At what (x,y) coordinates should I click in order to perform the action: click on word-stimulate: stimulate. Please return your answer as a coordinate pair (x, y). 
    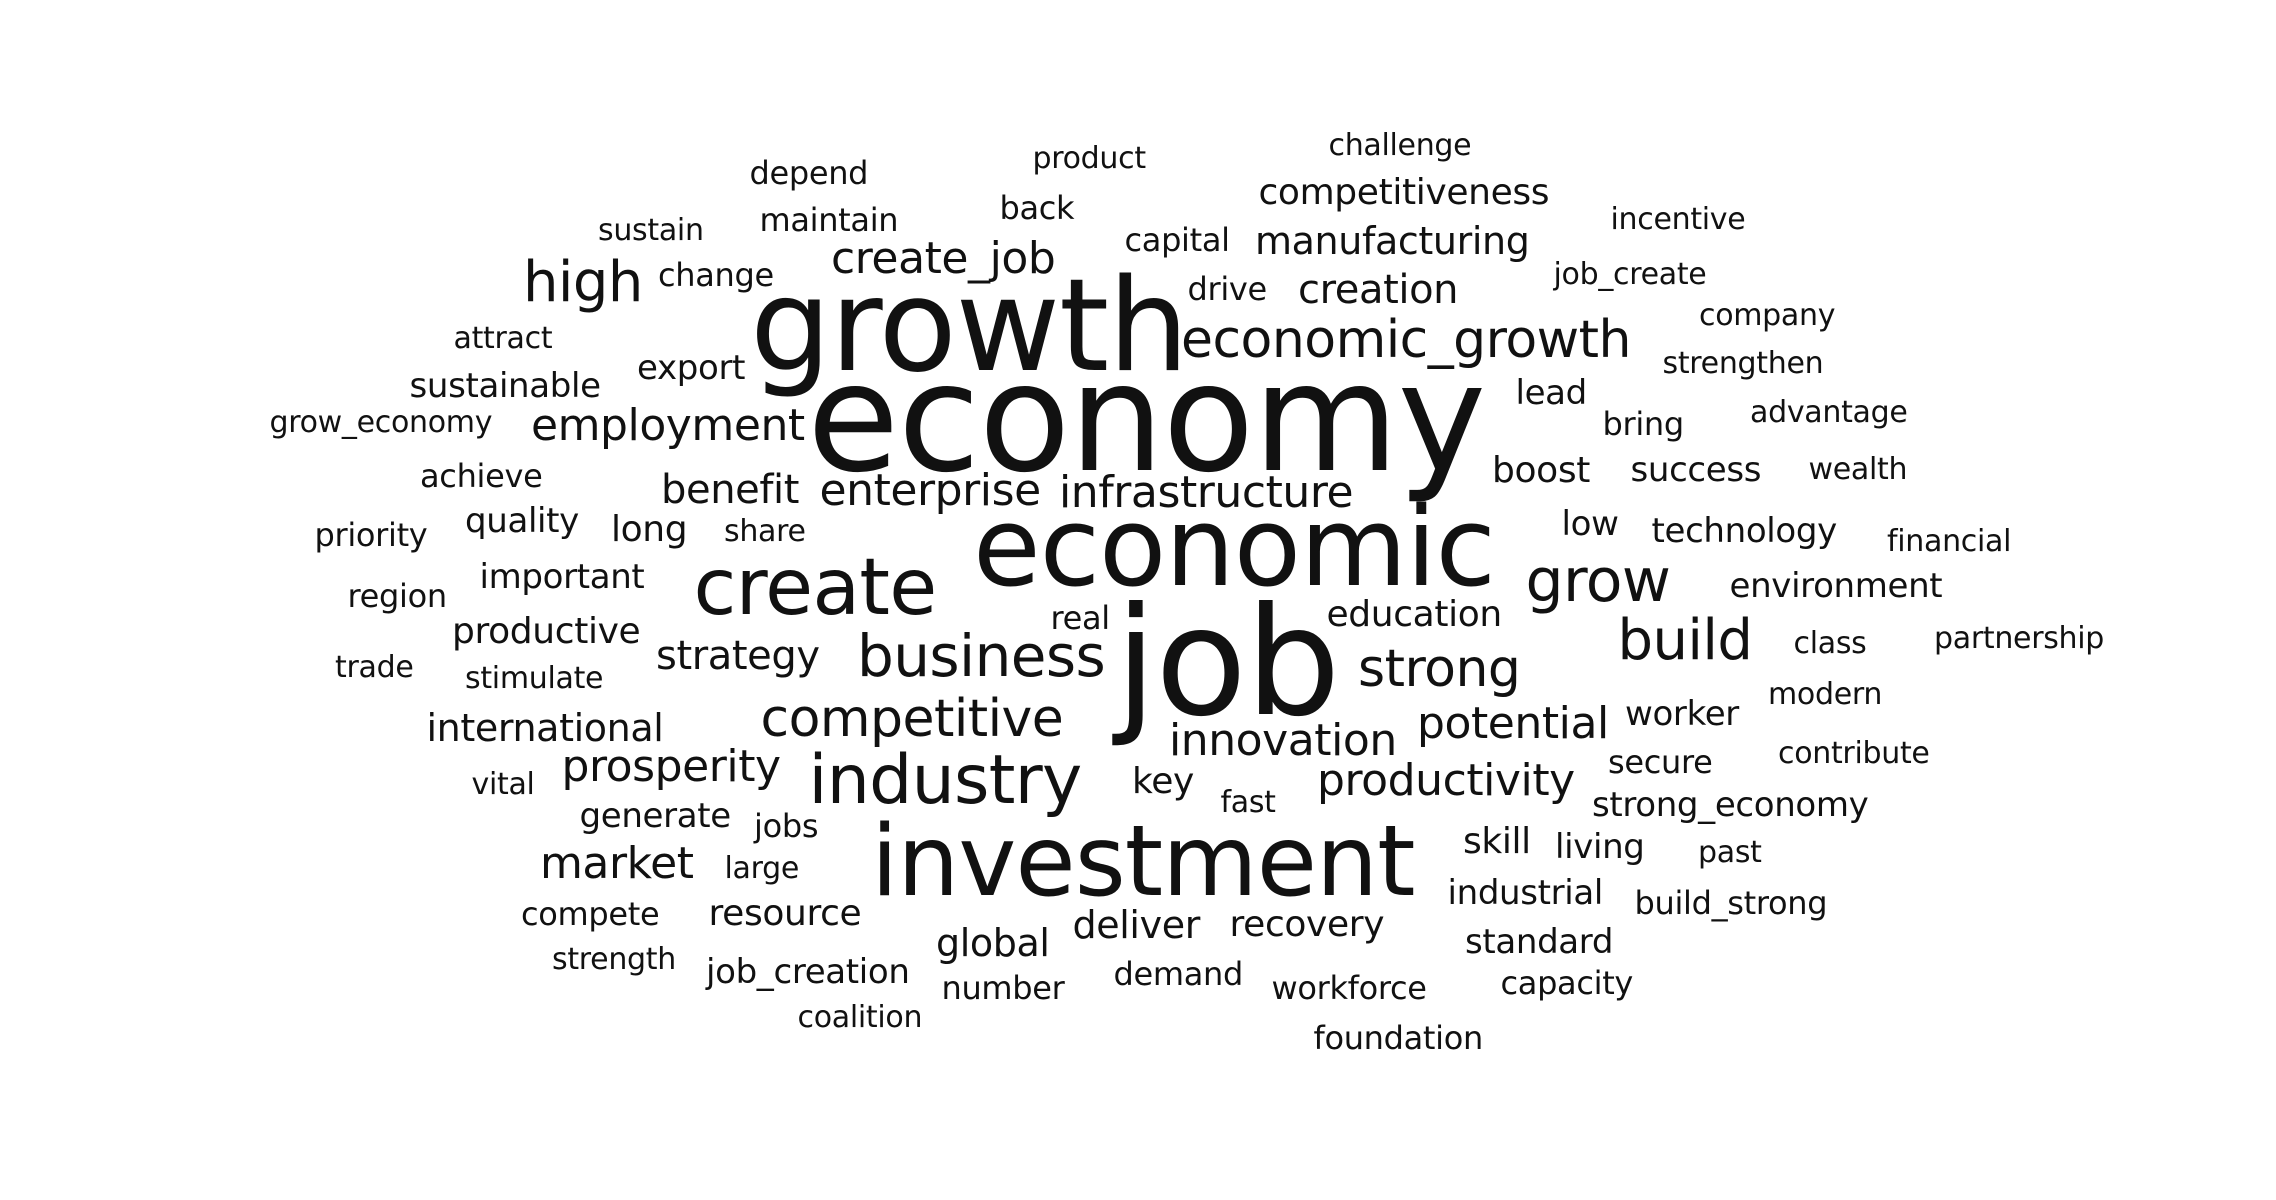
    Looking at the image, I should click on (534, 678).